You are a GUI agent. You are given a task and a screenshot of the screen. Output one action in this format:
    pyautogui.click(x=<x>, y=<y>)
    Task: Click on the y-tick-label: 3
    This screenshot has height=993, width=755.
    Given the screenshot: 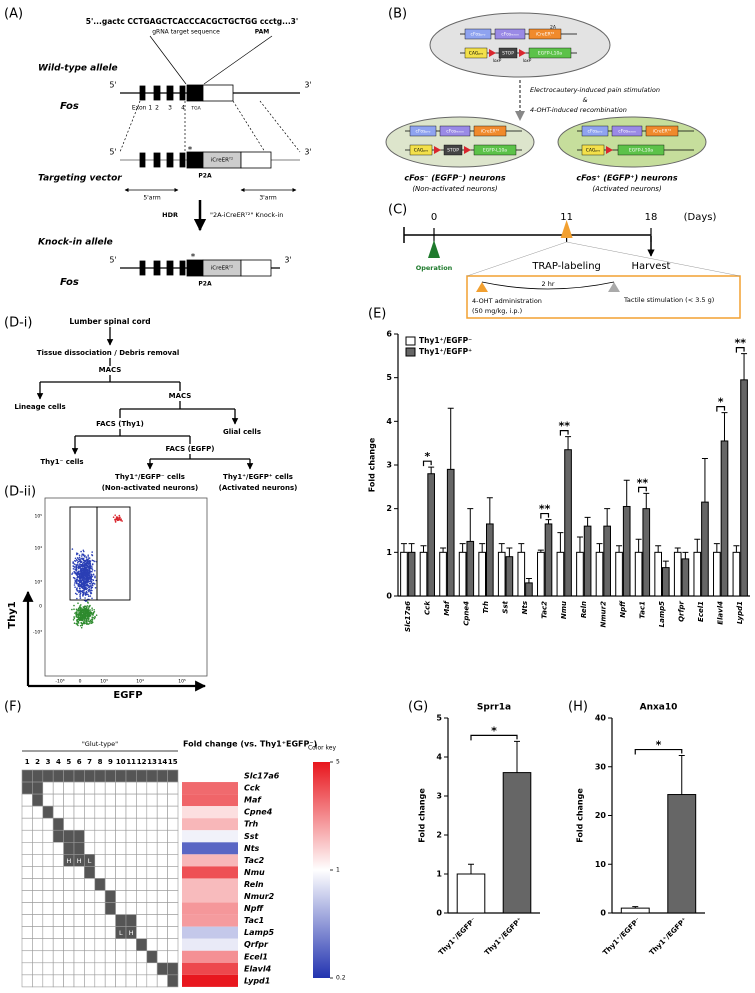 What is the action you would take?
    pyautogui.click(x=389, y=465)
    